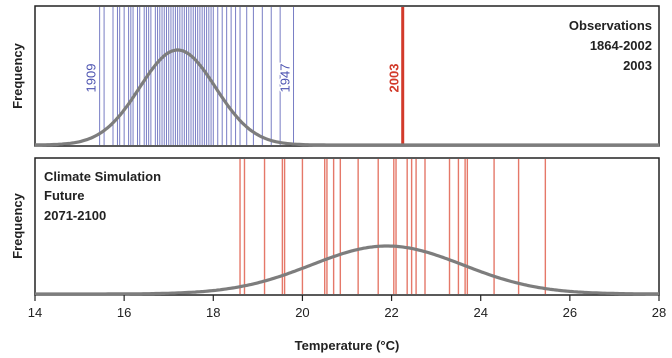 This screenshot has height=358, width=672. I want to click on x-tick-label: 18, so click(213, 312).